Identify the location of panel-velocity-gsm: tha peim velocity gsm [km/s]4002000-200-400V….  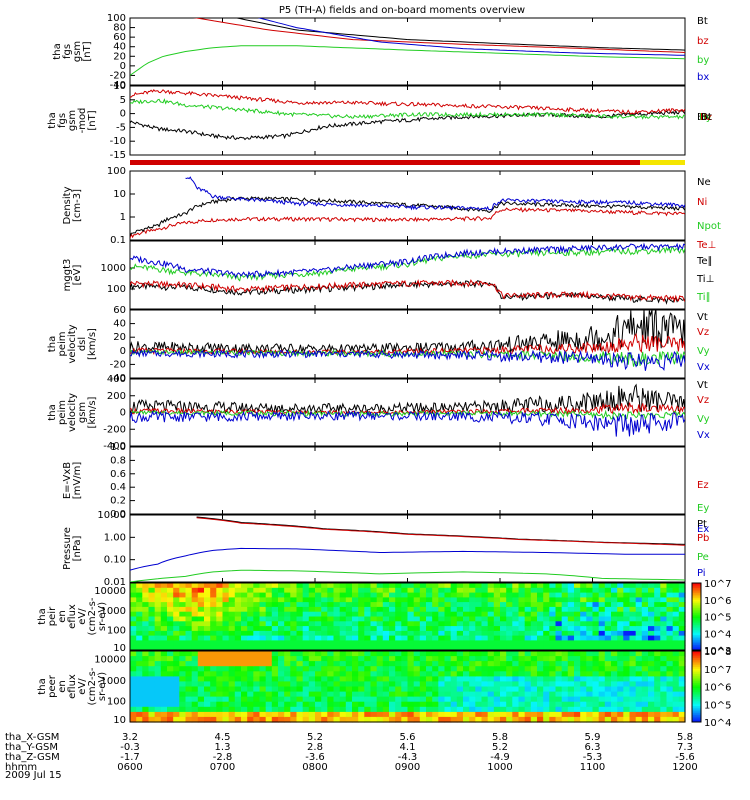
(378, 413).